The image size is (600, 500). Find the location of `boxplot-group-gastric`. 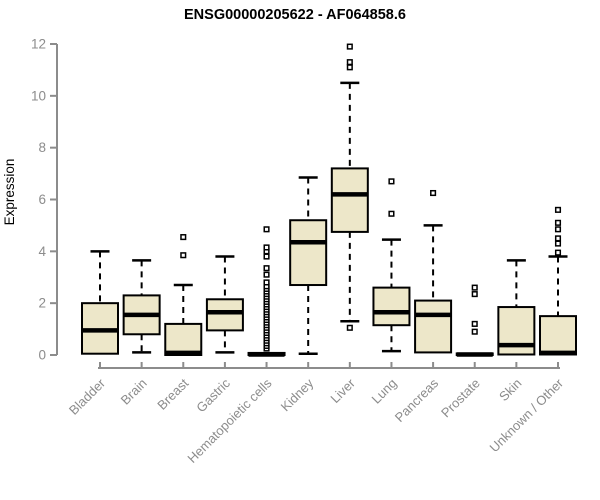

boxplot-group-gastric is located at coordinates (224, 304).